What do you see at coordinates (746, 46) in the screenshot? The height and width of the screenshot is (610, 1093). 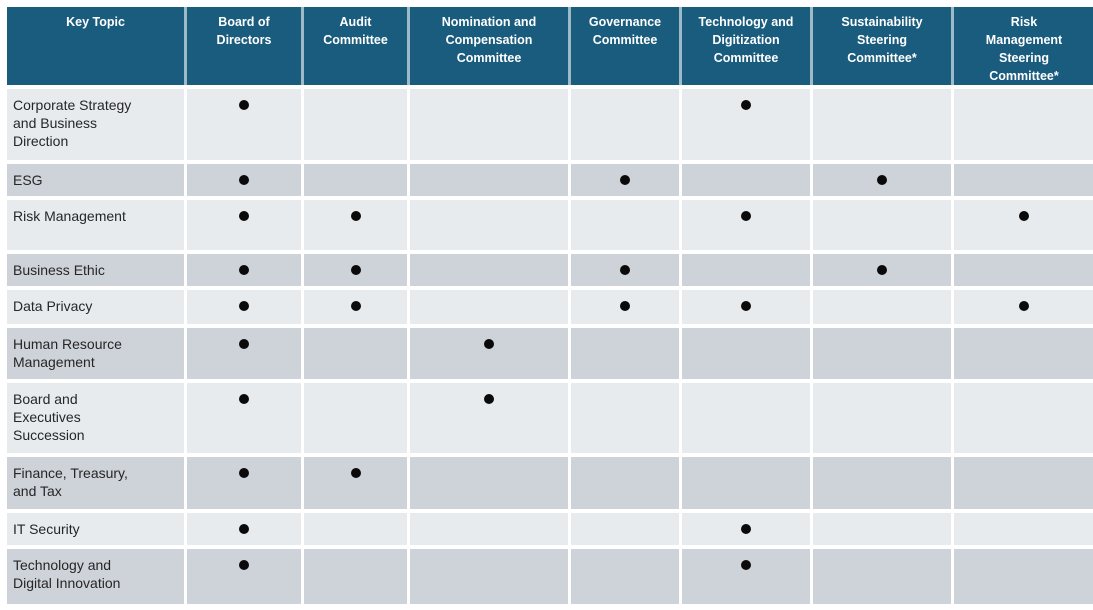 I see `header-cell-technology-and-digitization-committee: Technology and Digitization Committee` at bounding box center [746, 46].